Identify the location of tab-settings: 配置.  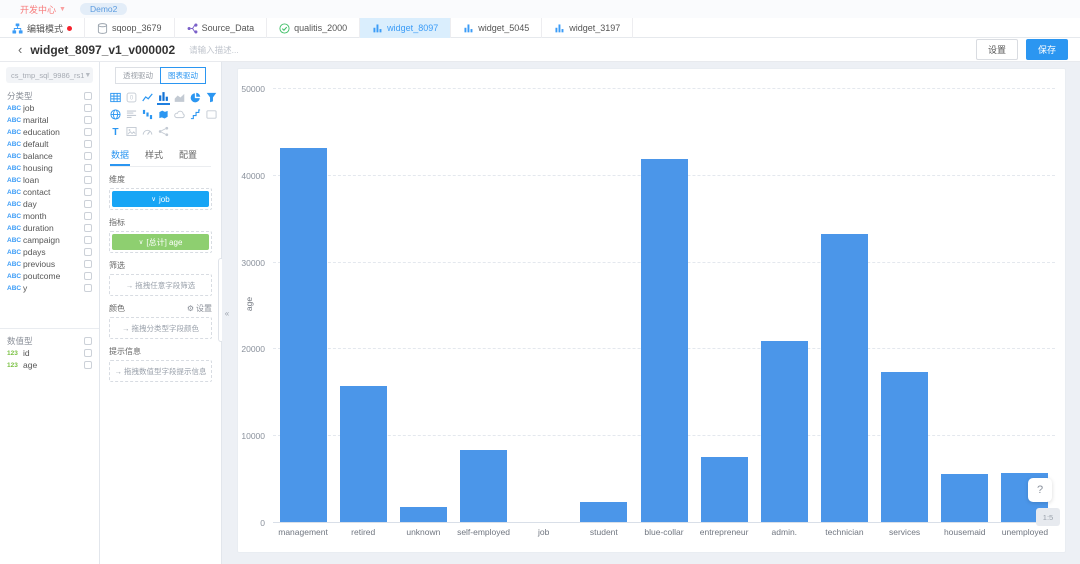
(188, 155).